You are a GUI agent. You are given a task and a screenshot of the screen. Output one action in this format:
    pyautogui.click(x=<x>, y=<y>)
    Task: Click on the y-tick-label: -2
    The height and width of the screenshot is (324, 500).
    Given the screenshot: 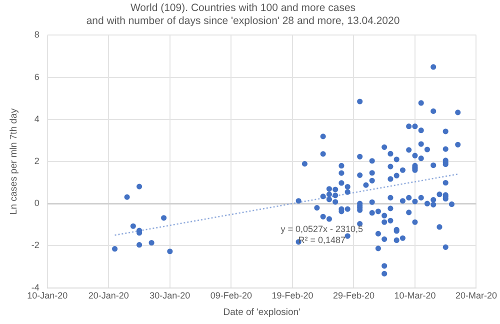 What is the action you would take?
    pyautogui.click(x=35, y=245)
    